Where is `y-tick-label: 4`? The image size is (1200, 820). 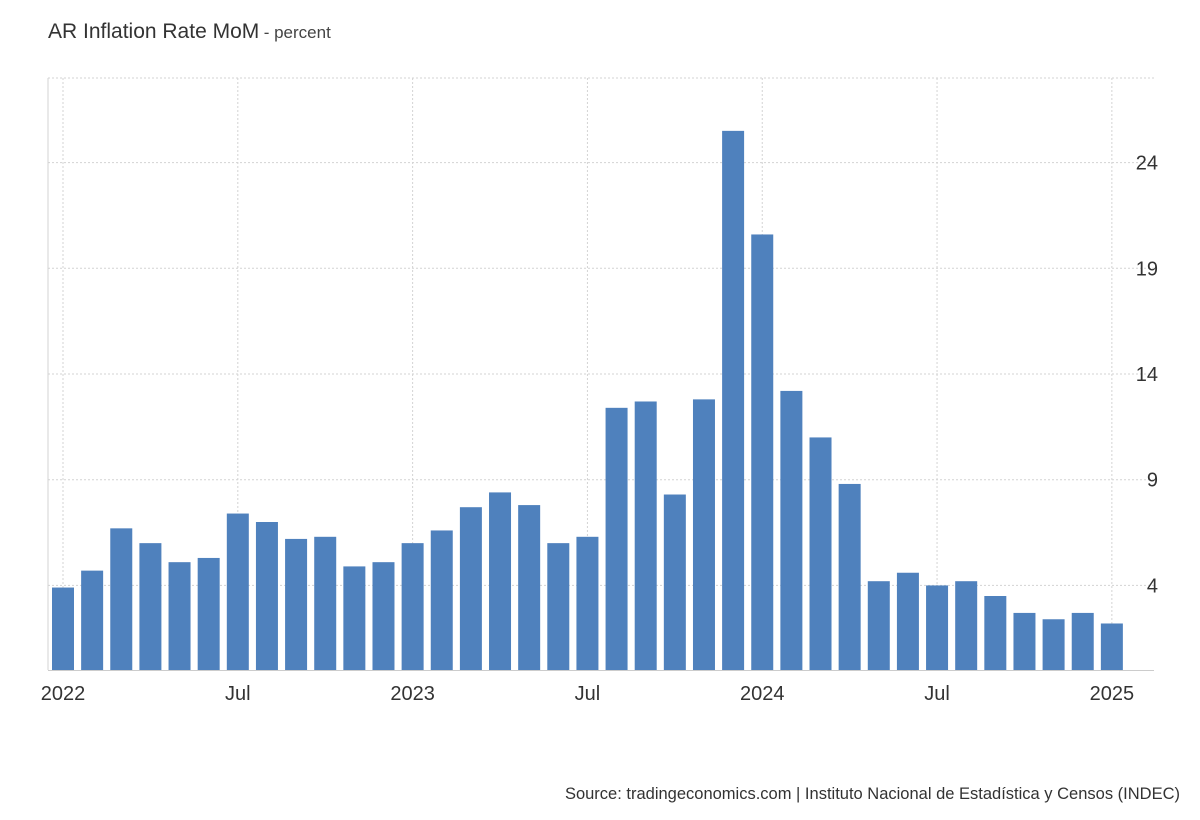
y-tick-label: 4 is located at coordinates (1152, 586).